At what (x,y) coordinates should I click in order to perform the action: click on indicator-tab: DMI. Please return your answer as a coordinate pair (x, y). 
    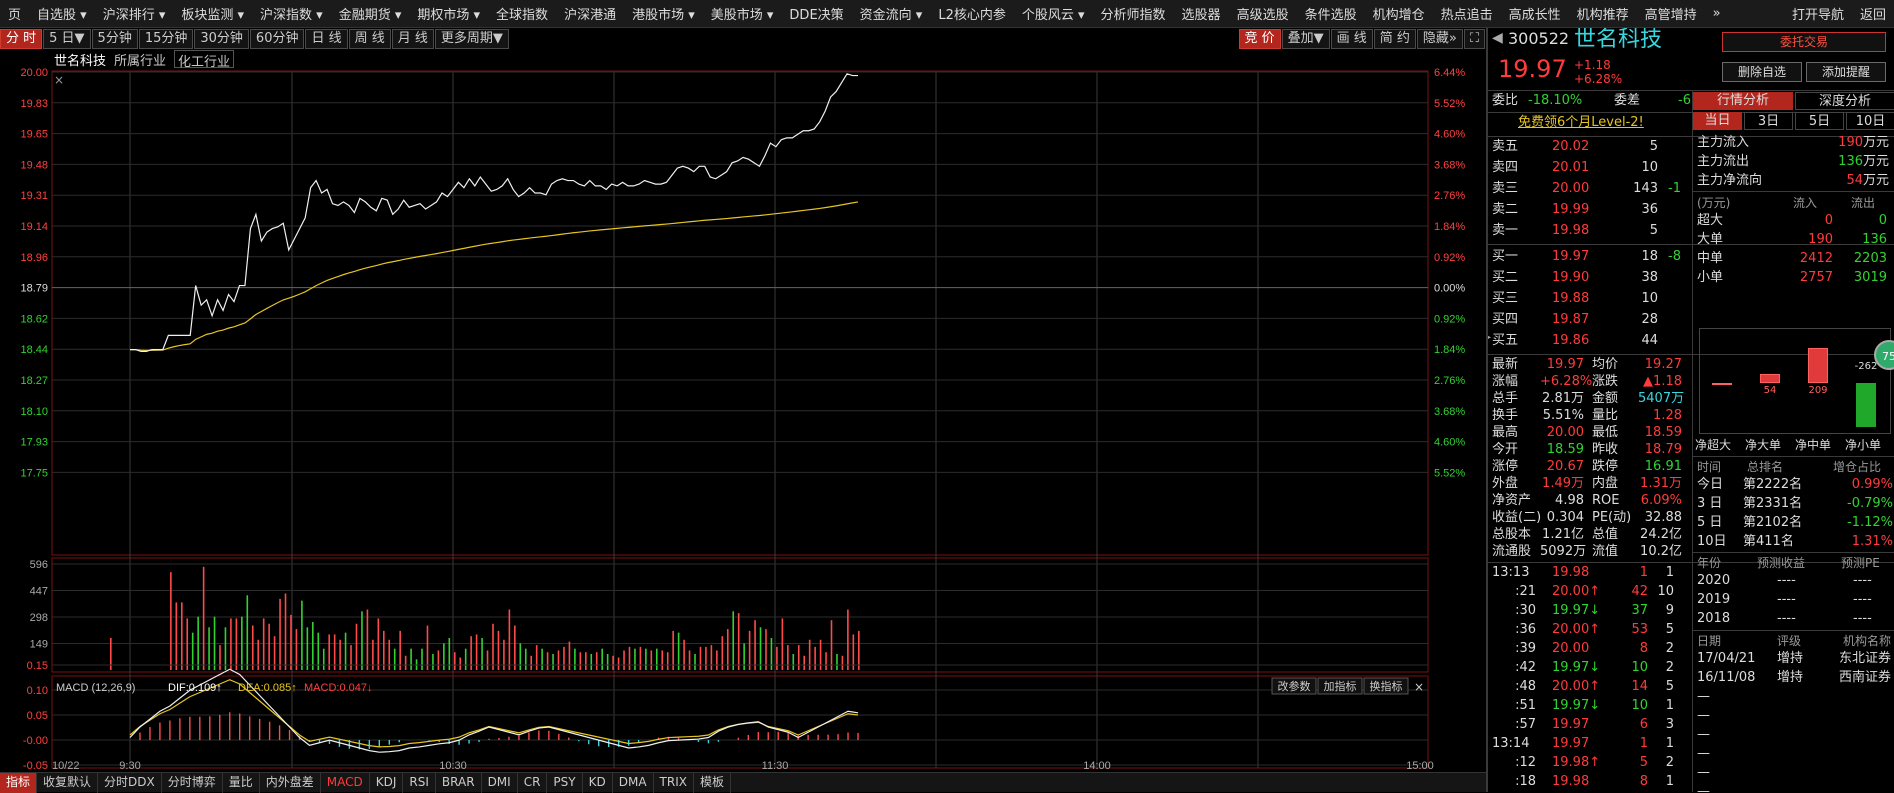
    Looking at the image, I should click on (500, 782).